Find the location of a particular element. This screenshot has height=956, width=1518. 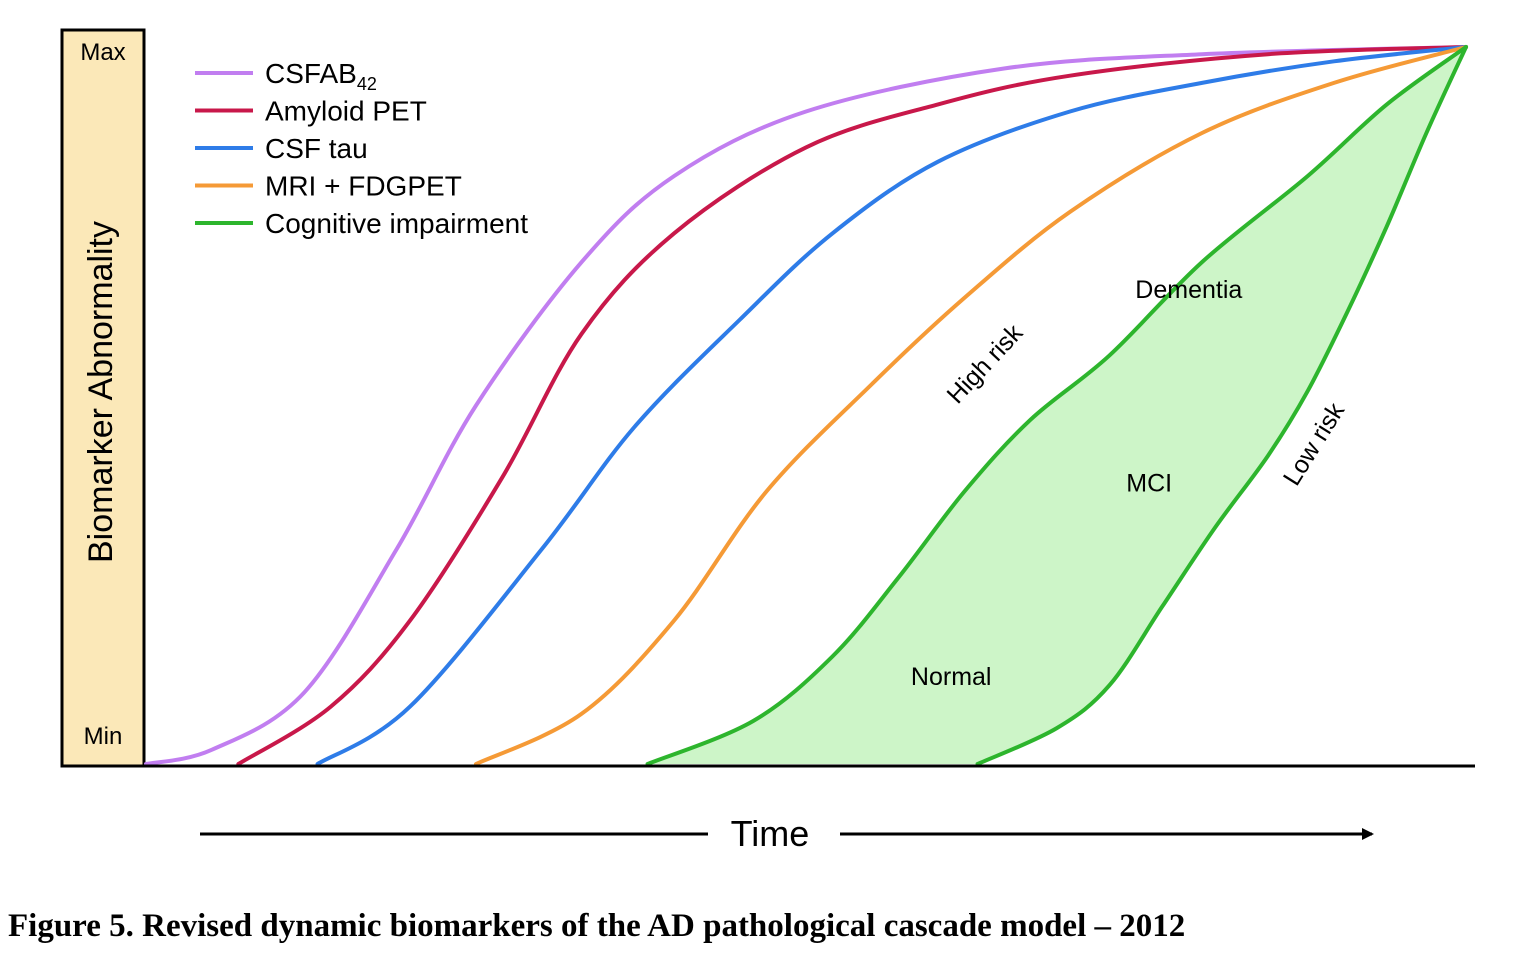

annotation-dementia: Dementia is located at coordinates (1188, 290).